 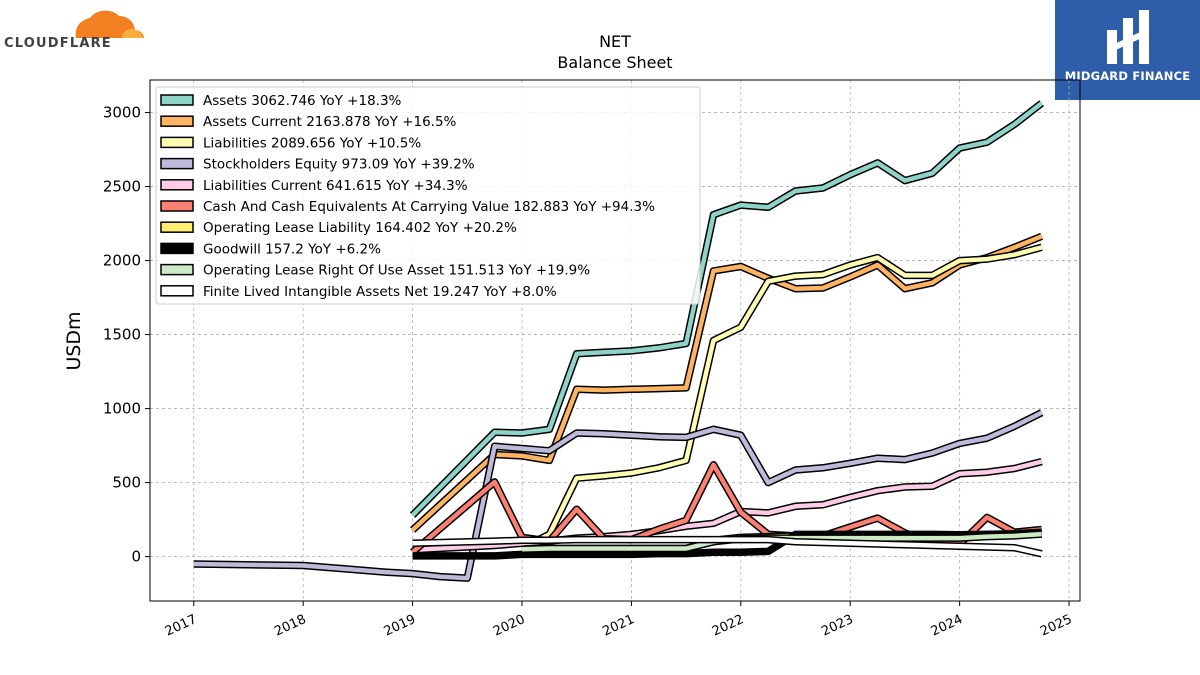 What do you see at coordinates (728, 626) in the screenshot?
I see `x-tick-label: 2022` at bounding box center [728, 626].